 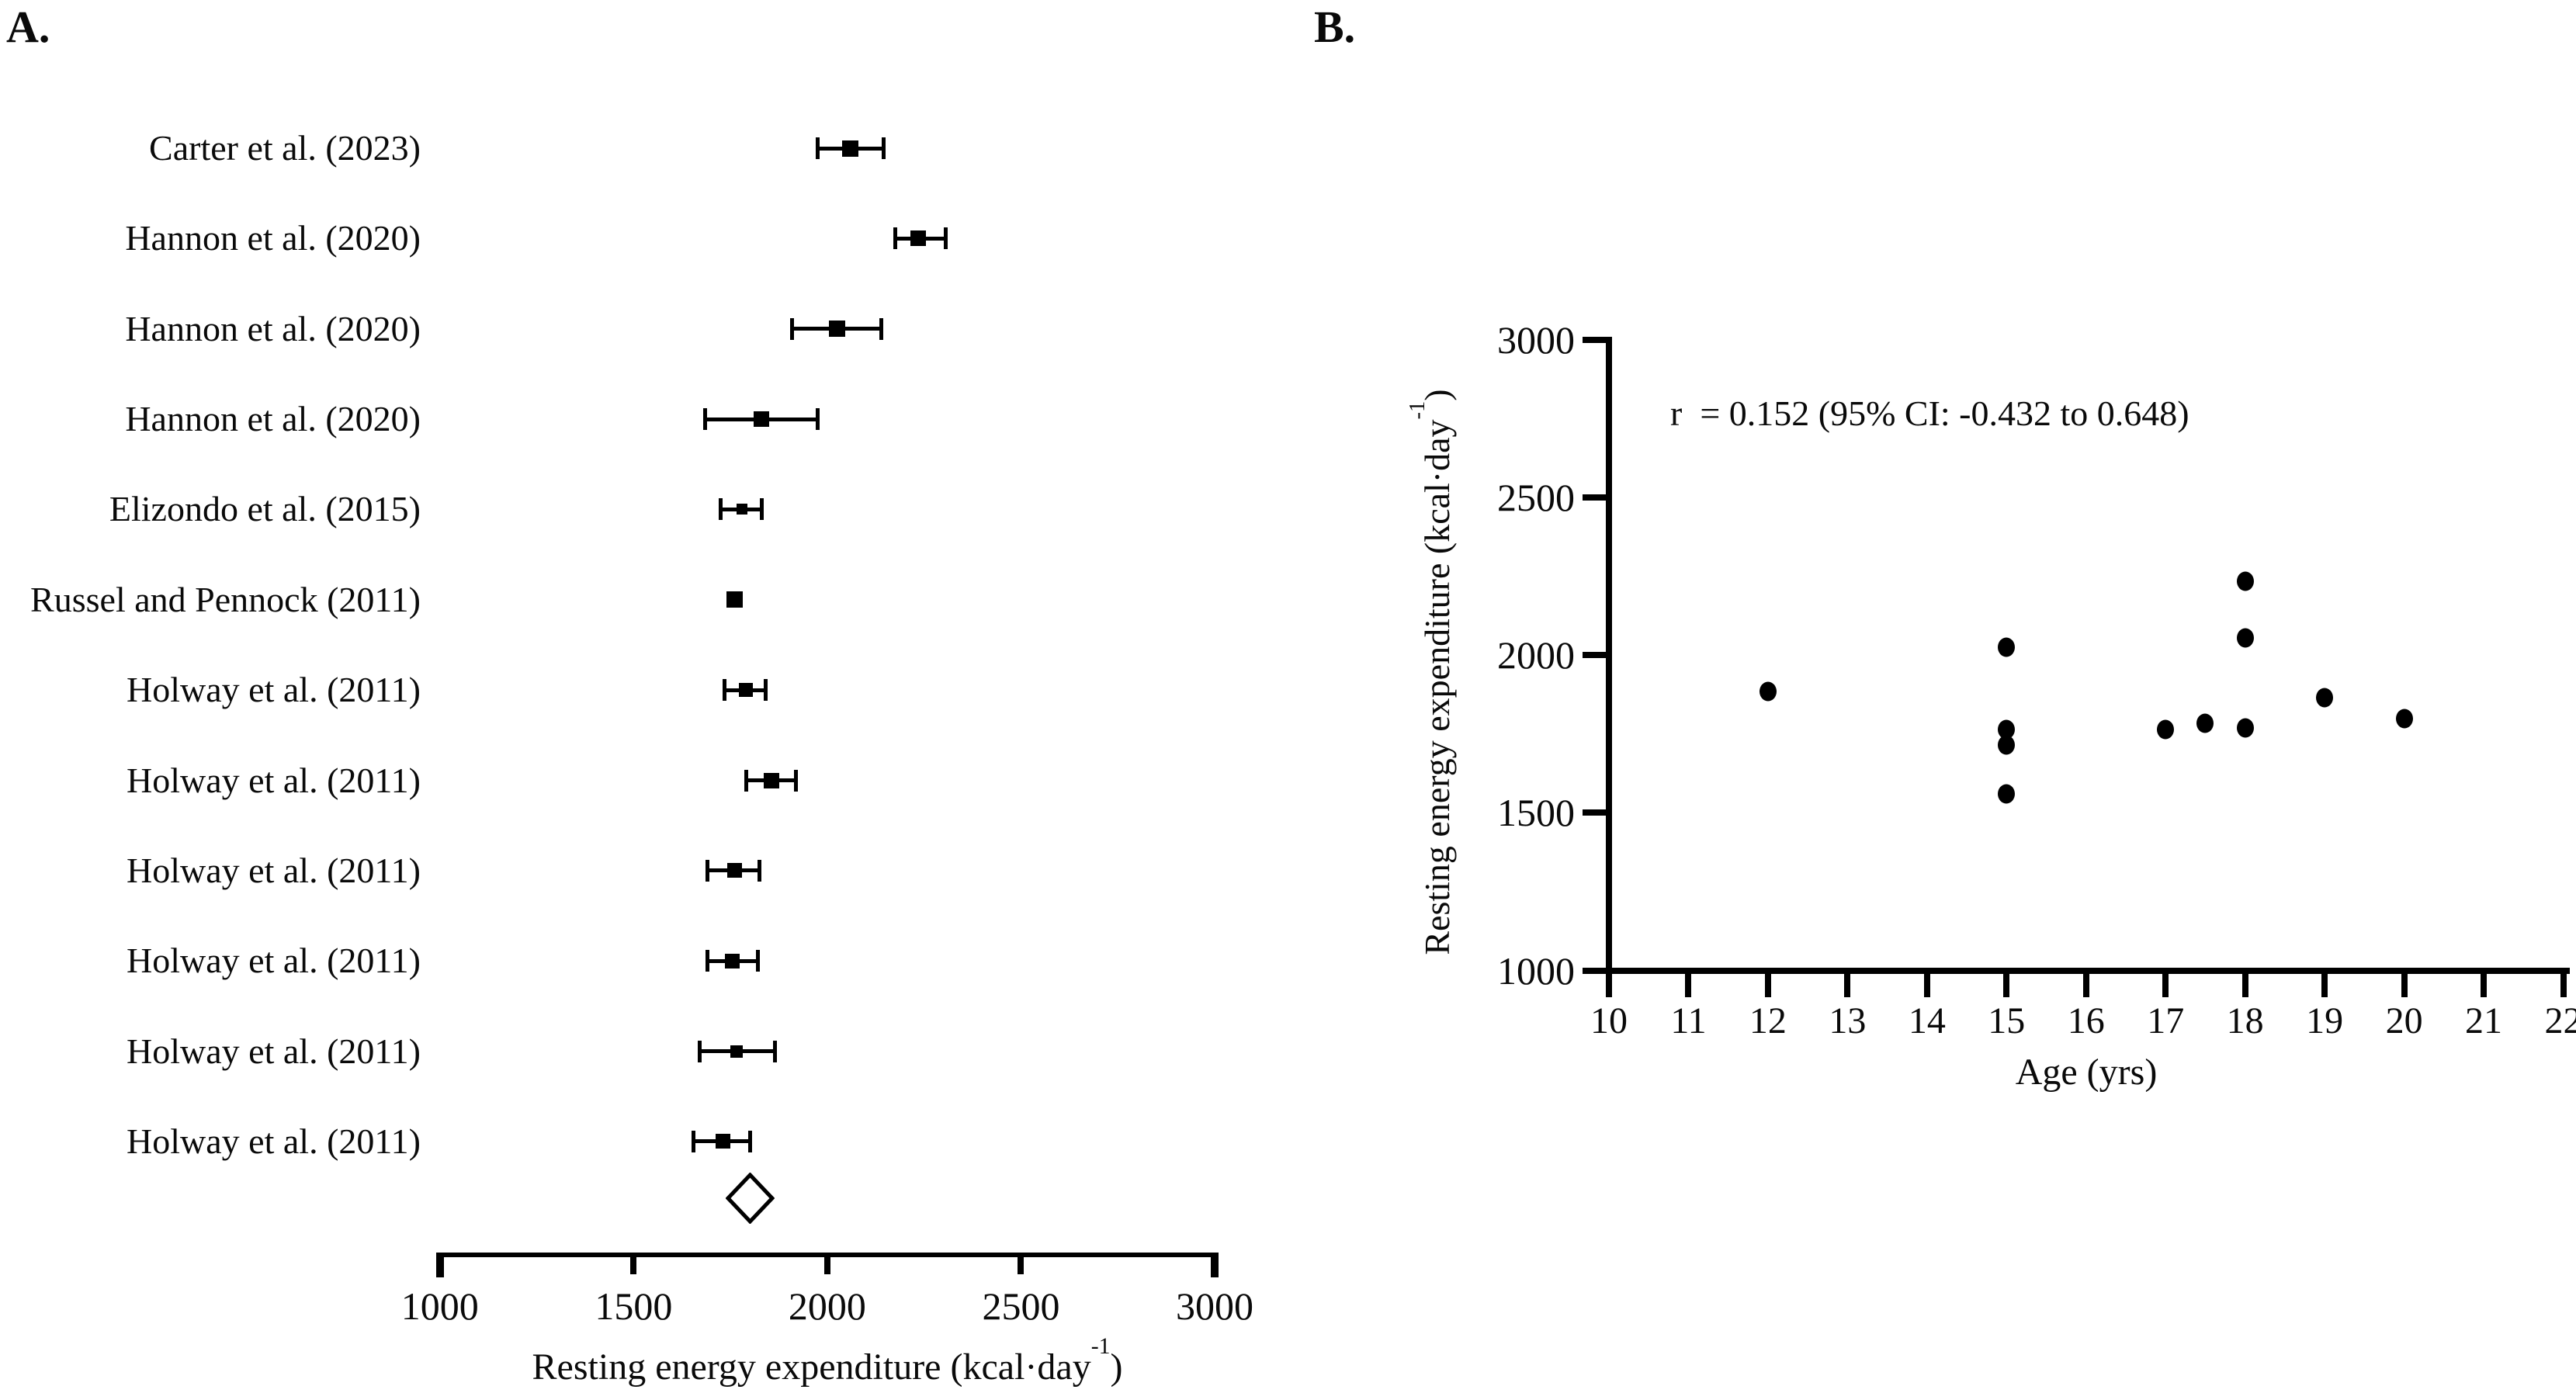 What do you see at coordinates (439, 1306) in the screenshot?
I see `forest-axis-tick-label: 1000` at bounding box center [439, 1306].